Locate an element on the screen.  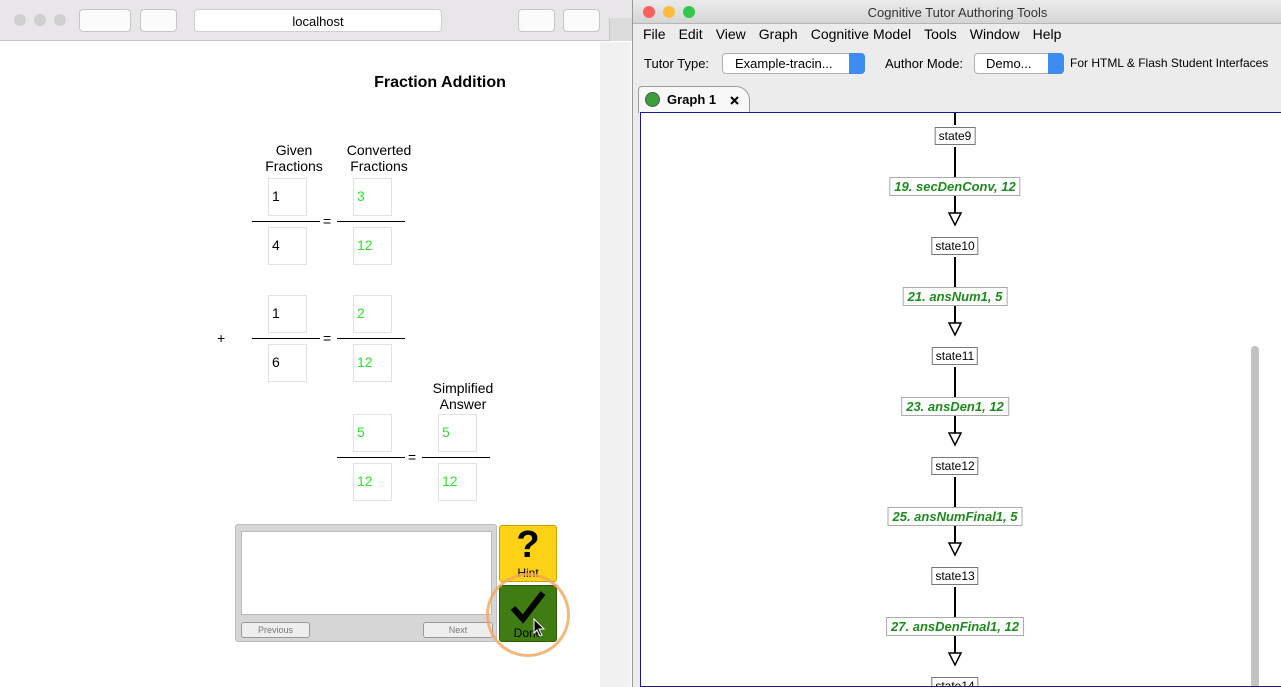
browser-toolbar: localhost is located at coordinates (316, 20).